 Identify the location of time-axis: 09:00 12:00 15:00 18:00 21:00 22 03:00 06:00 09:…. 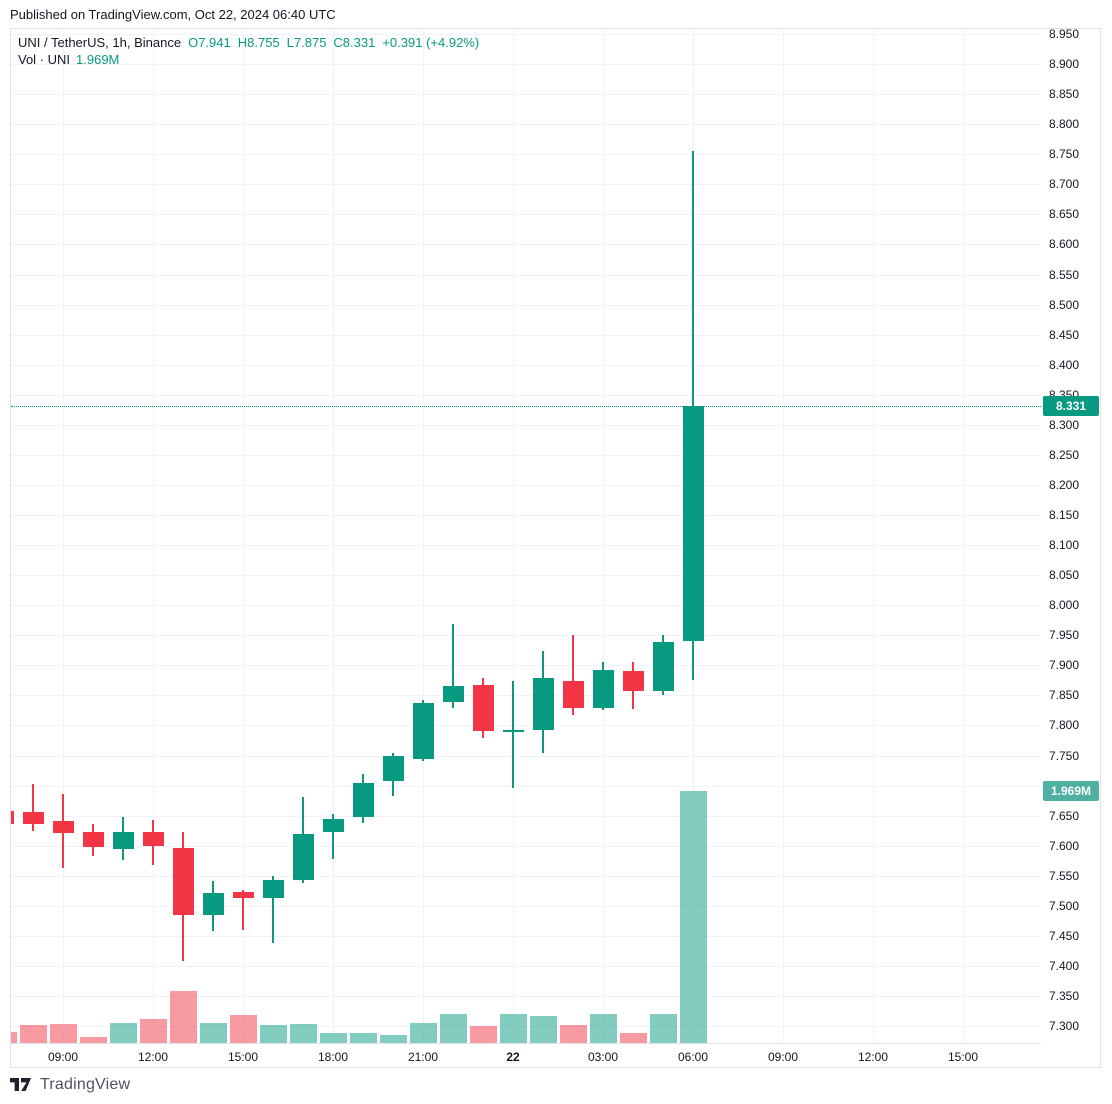
(526, 1055).